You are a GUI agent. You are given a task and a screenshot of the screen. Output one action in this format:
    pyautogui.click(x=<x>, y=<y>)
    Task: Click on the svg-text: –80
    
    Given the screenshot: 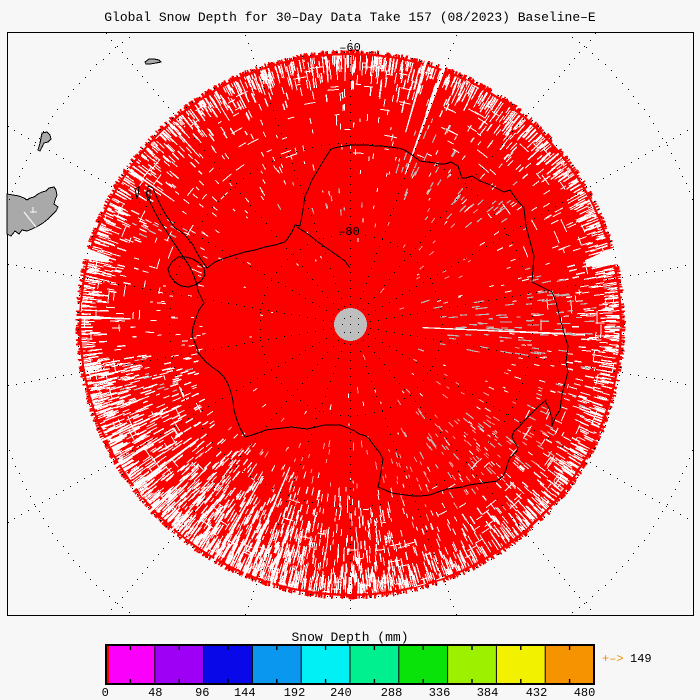 What is the action you would take?
    pyautogui.click(x=349, y=232)
    